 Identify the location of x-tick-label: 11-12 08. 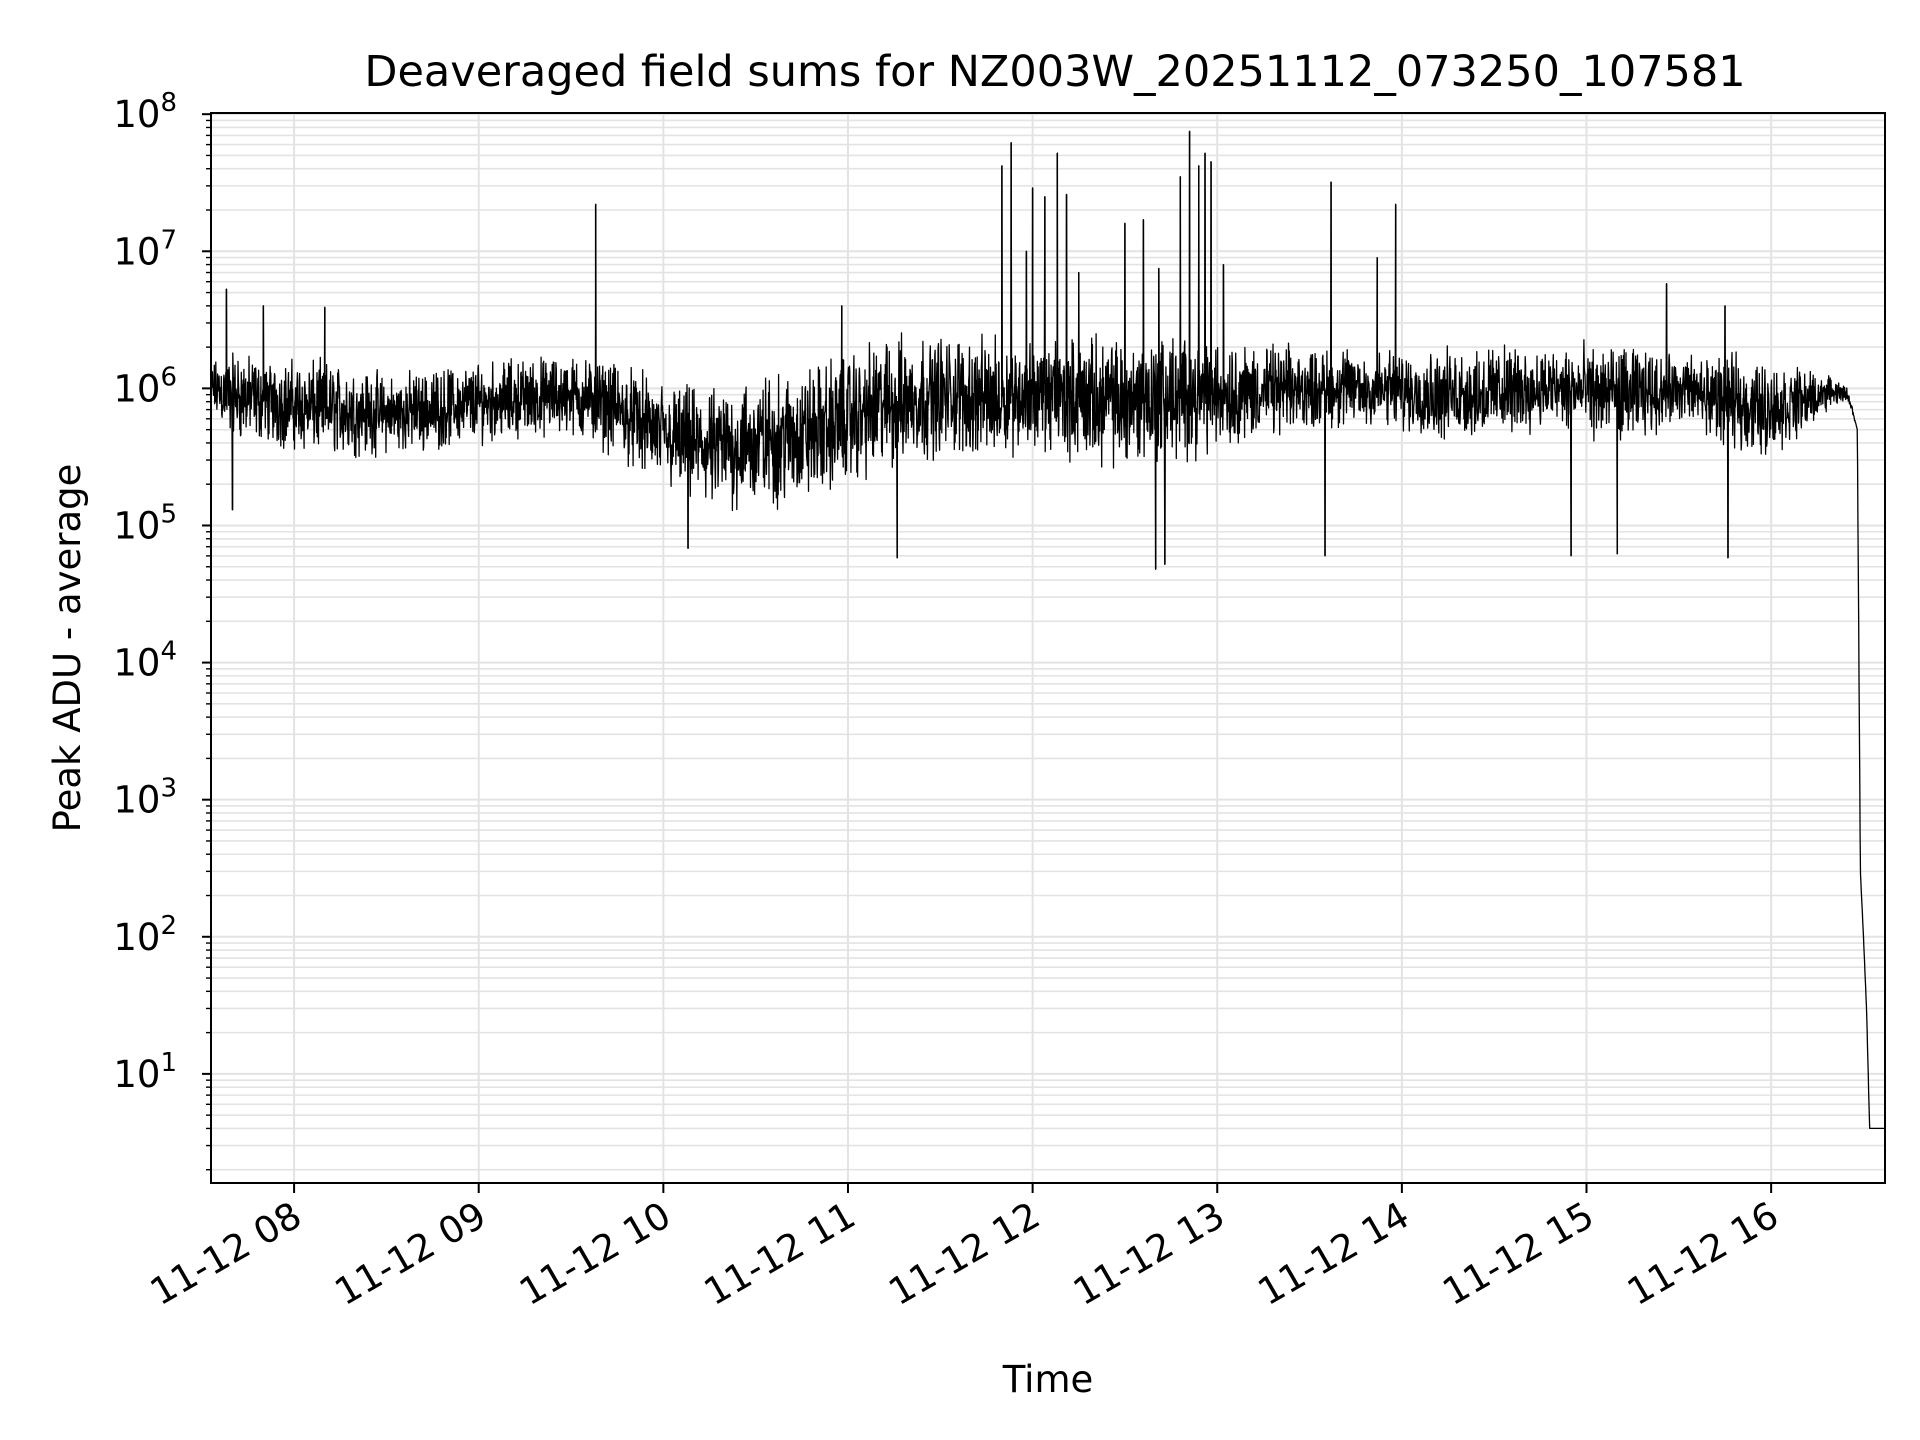
(226, 1254).